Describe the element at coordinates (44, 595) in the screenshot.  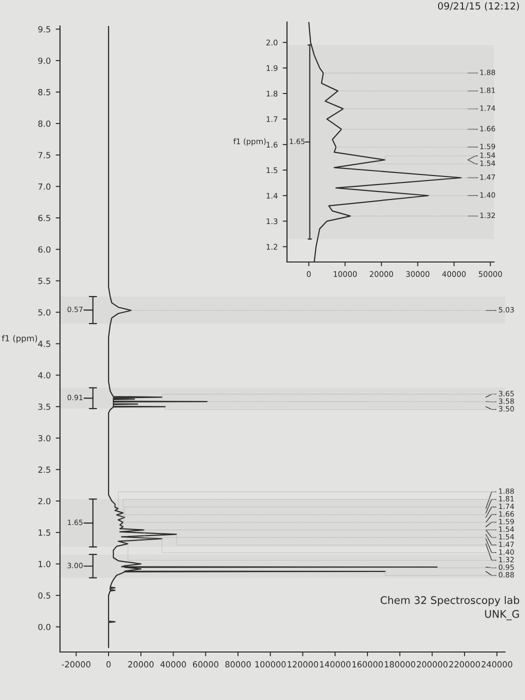
I see `y-tick-label: 0.5` at that location.